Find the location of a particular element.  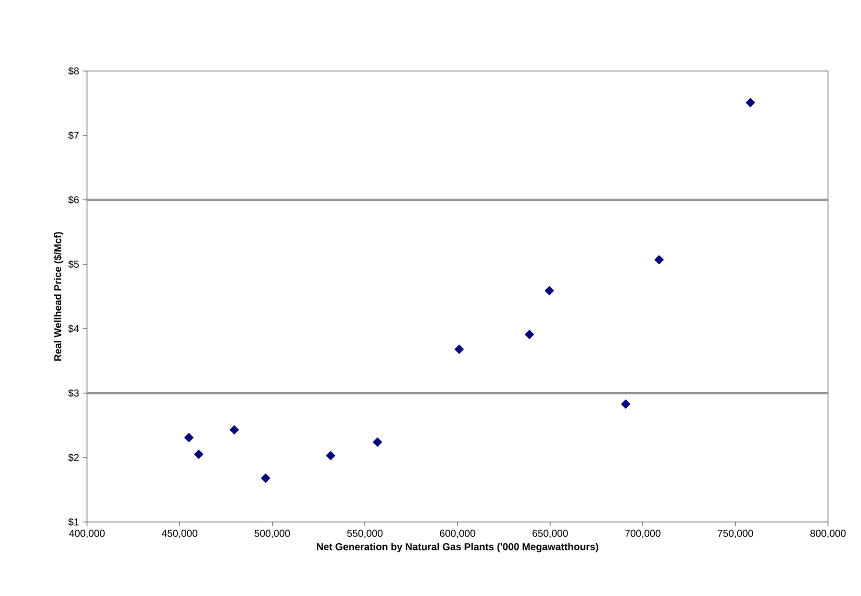

x-tick-label: 750,000 is located at coordinates (736, 534).